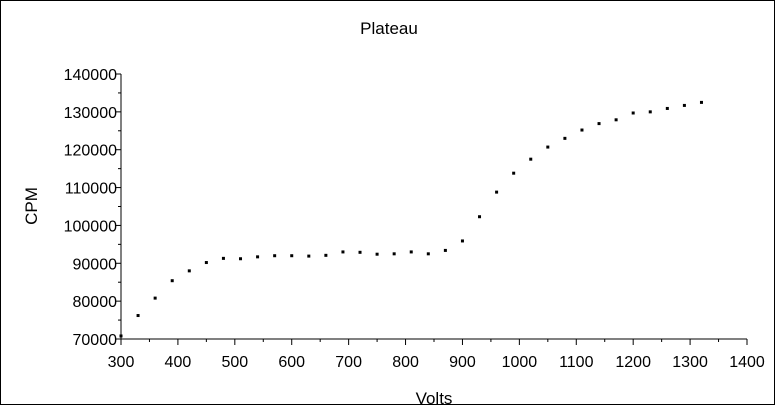 The width and height of the screenshot is (775, 406). What do you see at coordinates (434, 397) in the screenshot?
I see `x-axis-label: Volts` at bounding box center [434, 397].